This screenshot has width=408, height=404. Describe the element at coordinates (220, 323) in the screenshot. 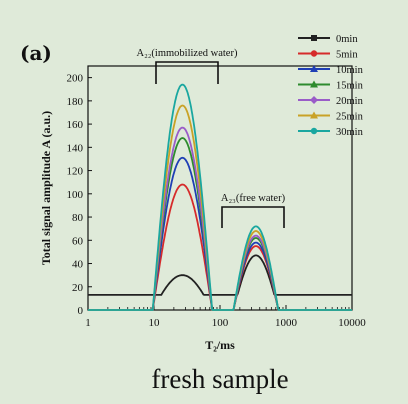

I see `x-tick-label: 100` at that location.